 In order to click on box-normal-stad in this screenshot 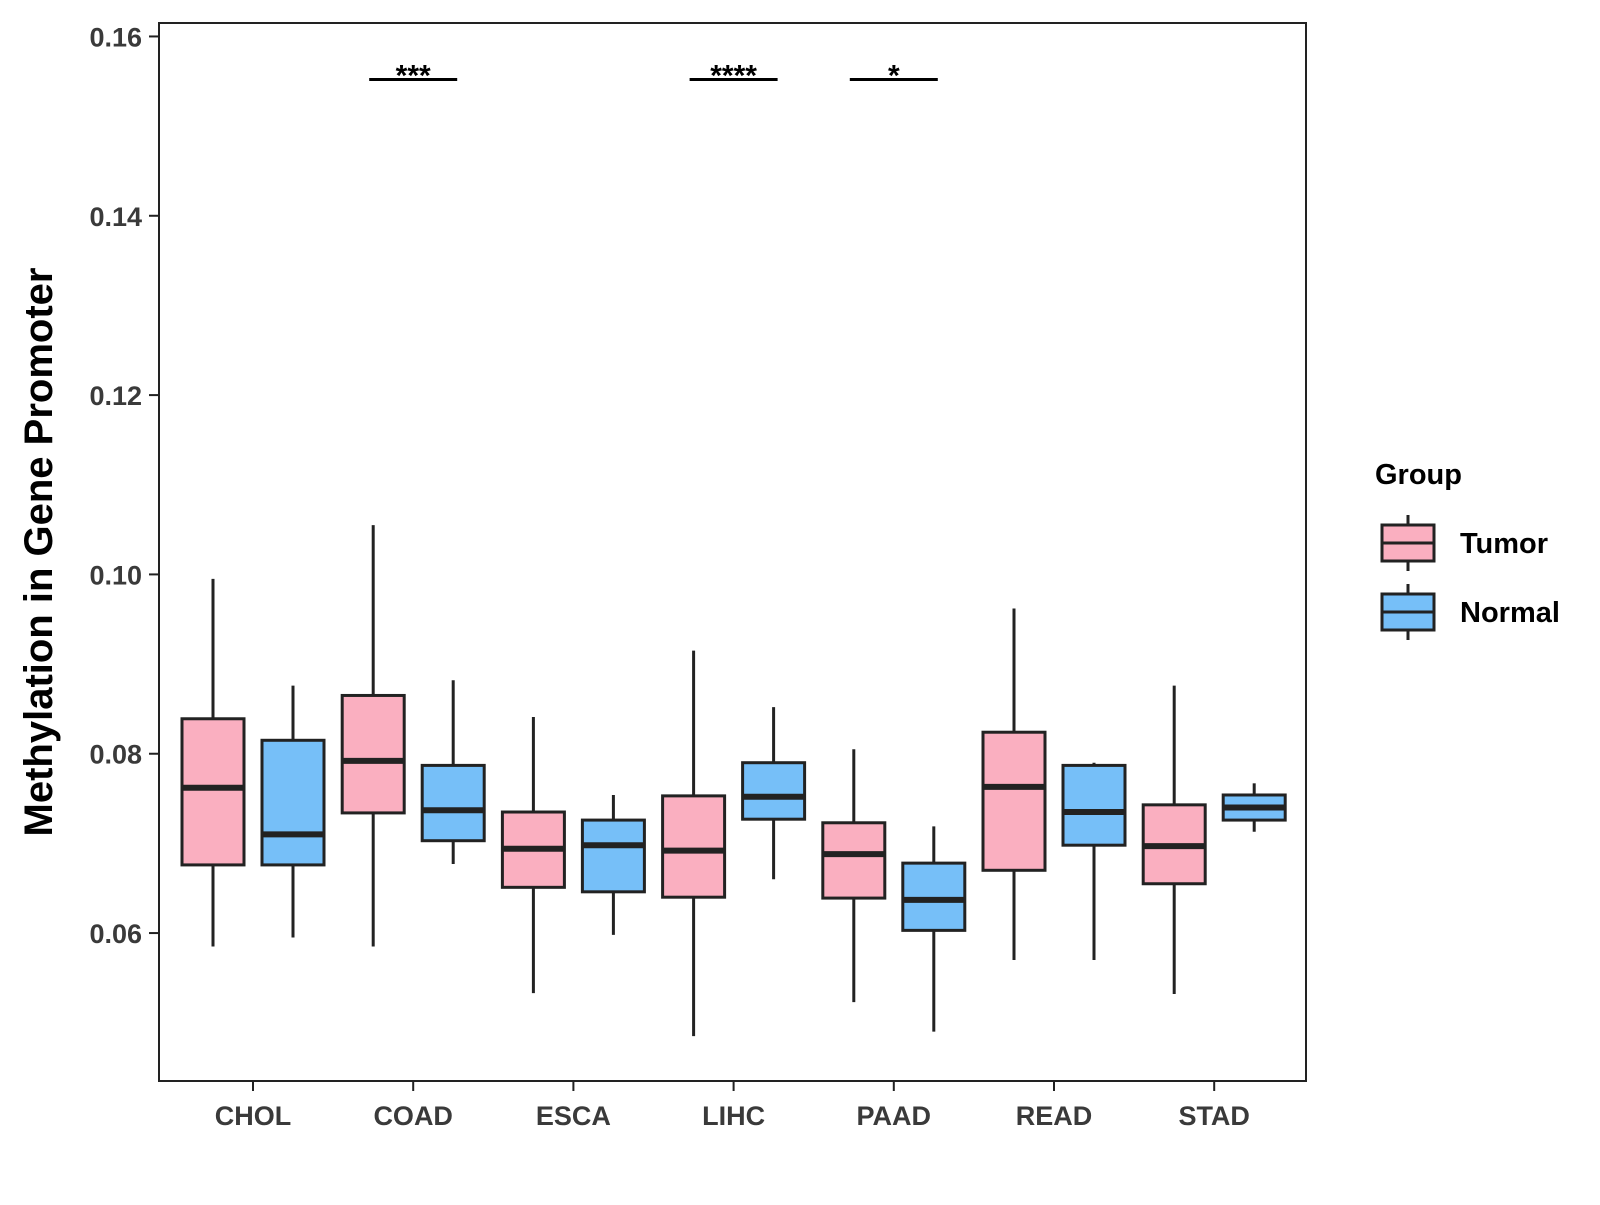, I will do `click(1254, 807)`.